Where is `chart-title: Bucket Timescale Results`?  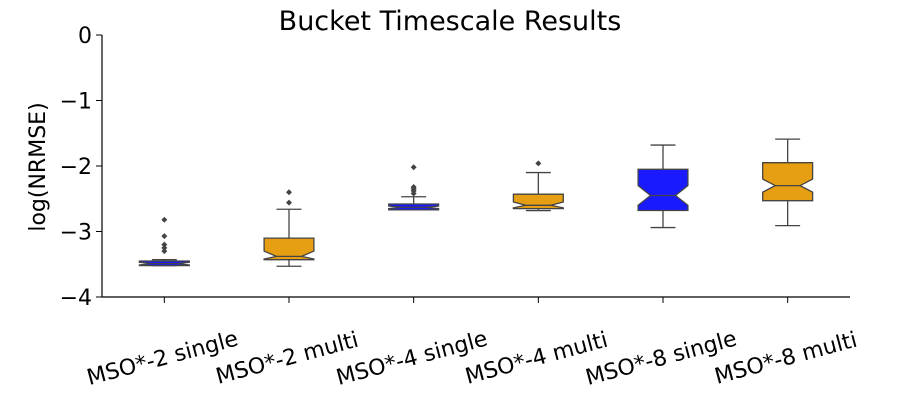
chart-title: Bucket Timescale Results is located at coordinates (450, 21).